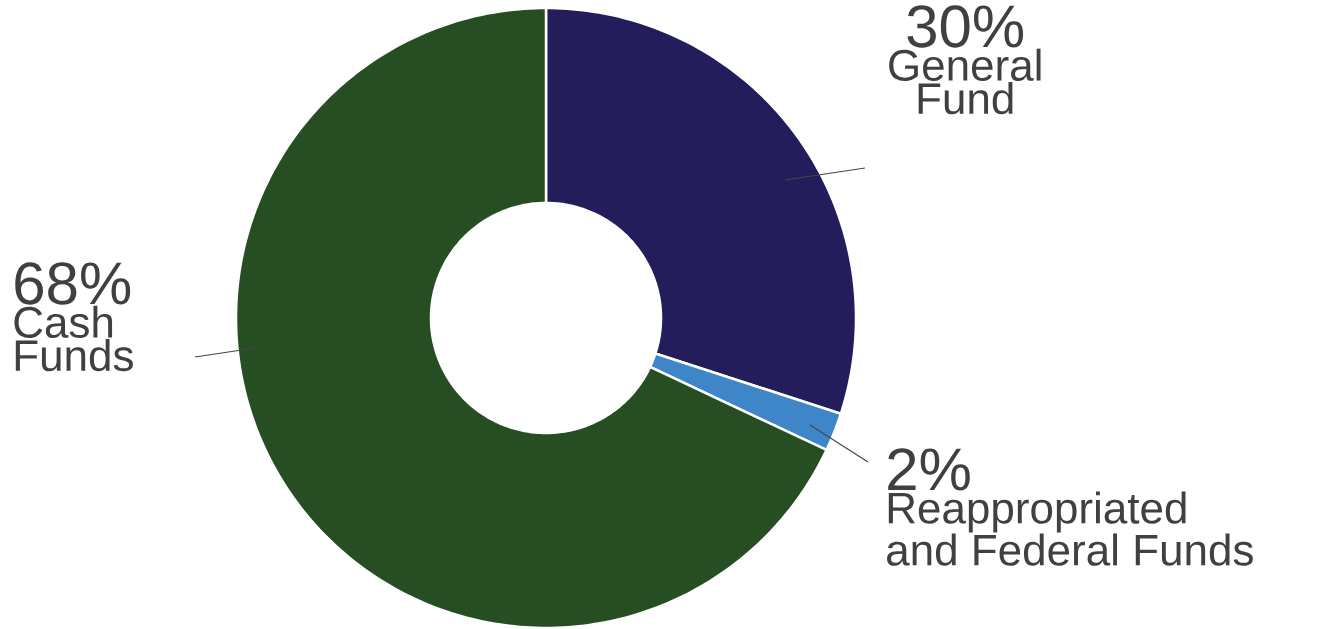 The height and width of the screenshot is (629, 1320). Describe the element at coordinates (73, 338) in the screenshot. I see `slice-label: Cash Funds` at that location.